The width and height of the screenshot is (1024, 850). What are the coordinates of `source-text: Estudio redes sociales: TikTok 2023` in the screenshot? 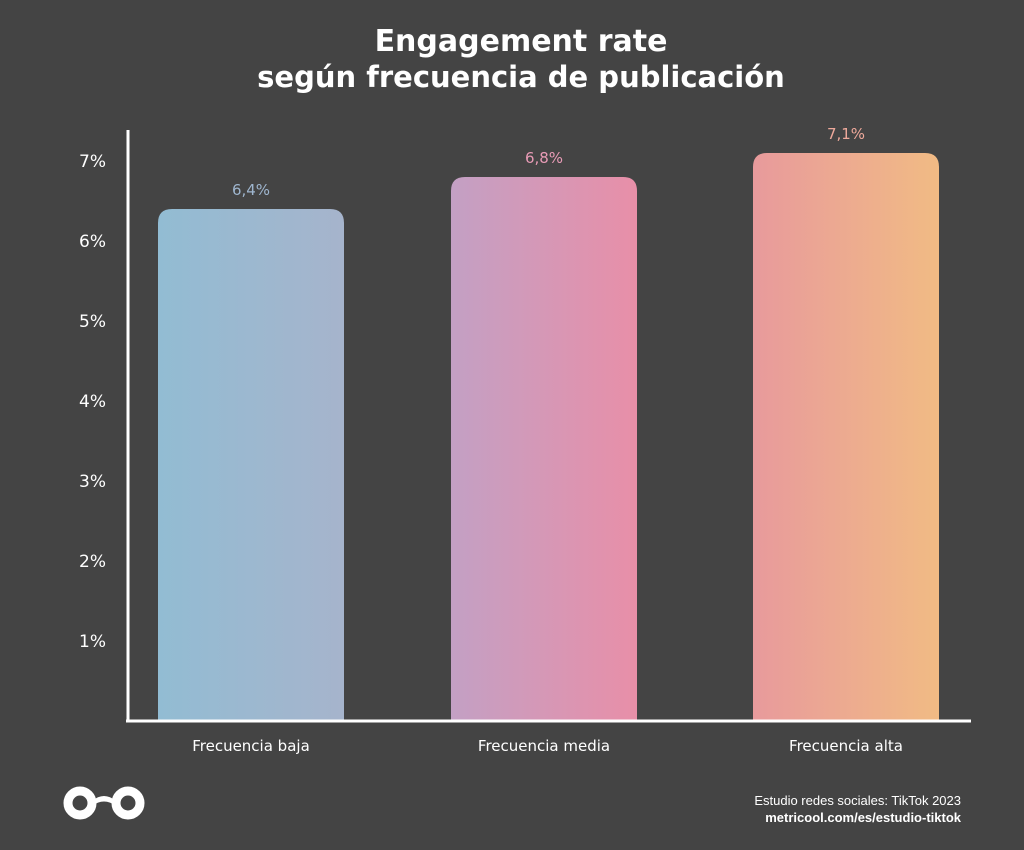 It's located at (857, 800).